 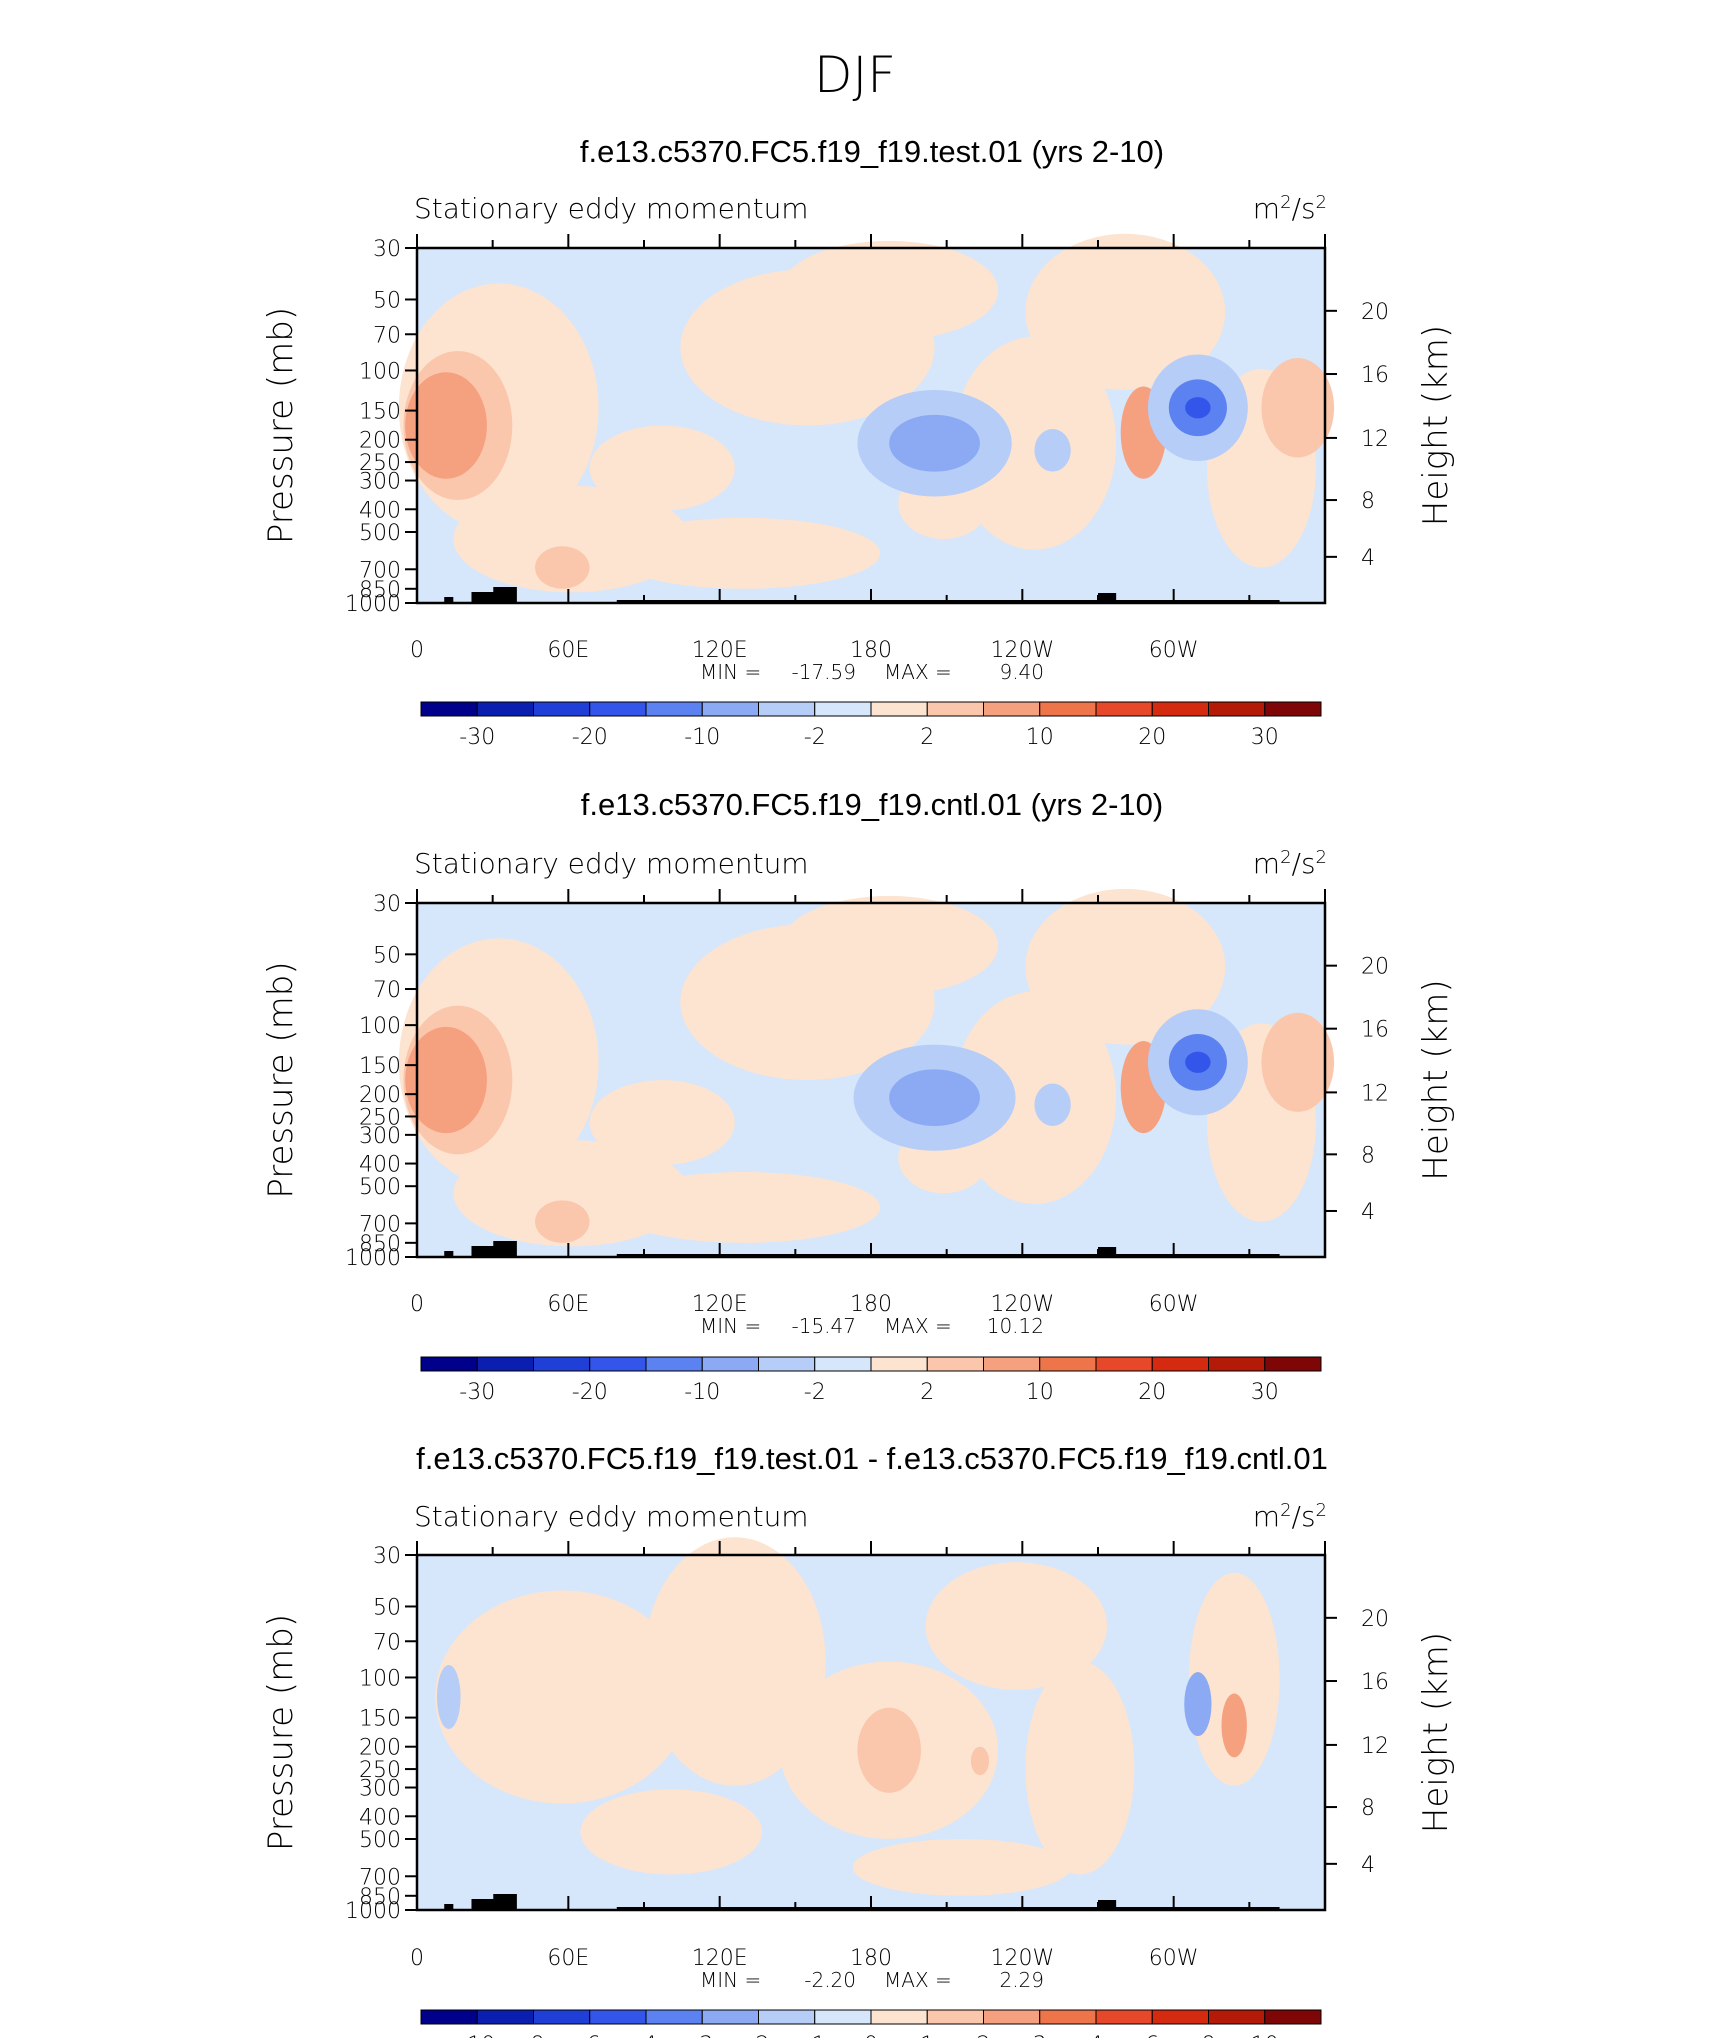 I want to click on colorbar-label: -1, so click(x=815, y=2035).